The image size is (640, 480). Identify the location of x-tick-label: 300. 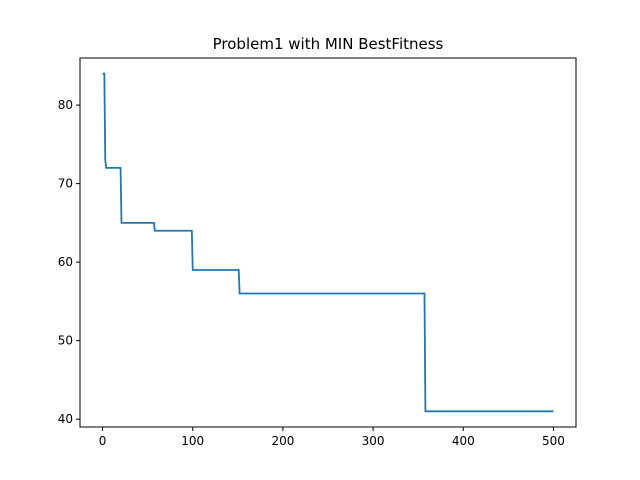
(373, 441).